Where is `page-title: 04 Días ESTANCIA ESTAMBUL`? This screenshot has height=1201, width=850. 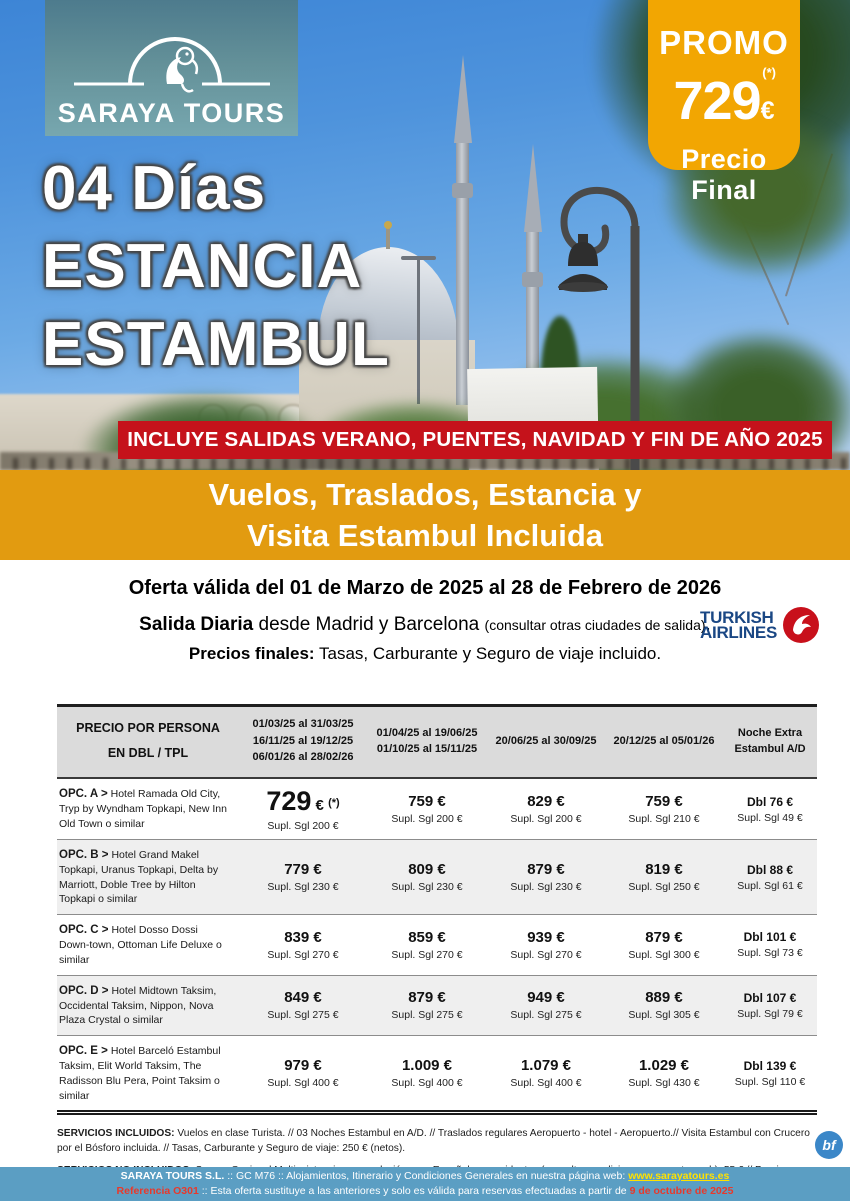
page-title: 04 Días ESTANCIA ESTAMBUL is located at coordinates (216, 267).